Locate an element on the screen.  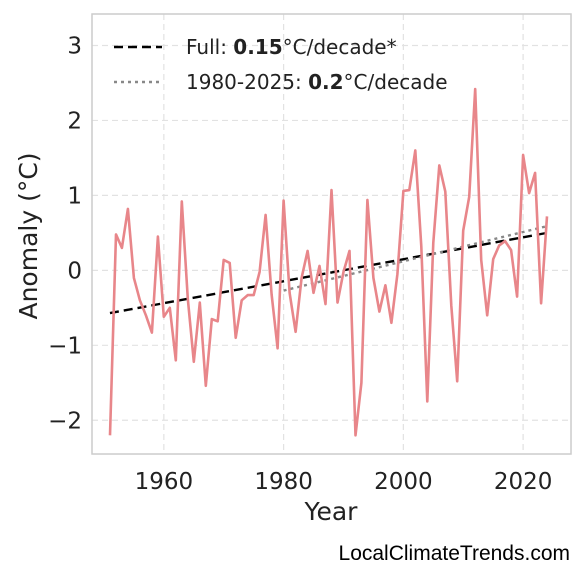
trendlines is located at coordinates (328, 269).